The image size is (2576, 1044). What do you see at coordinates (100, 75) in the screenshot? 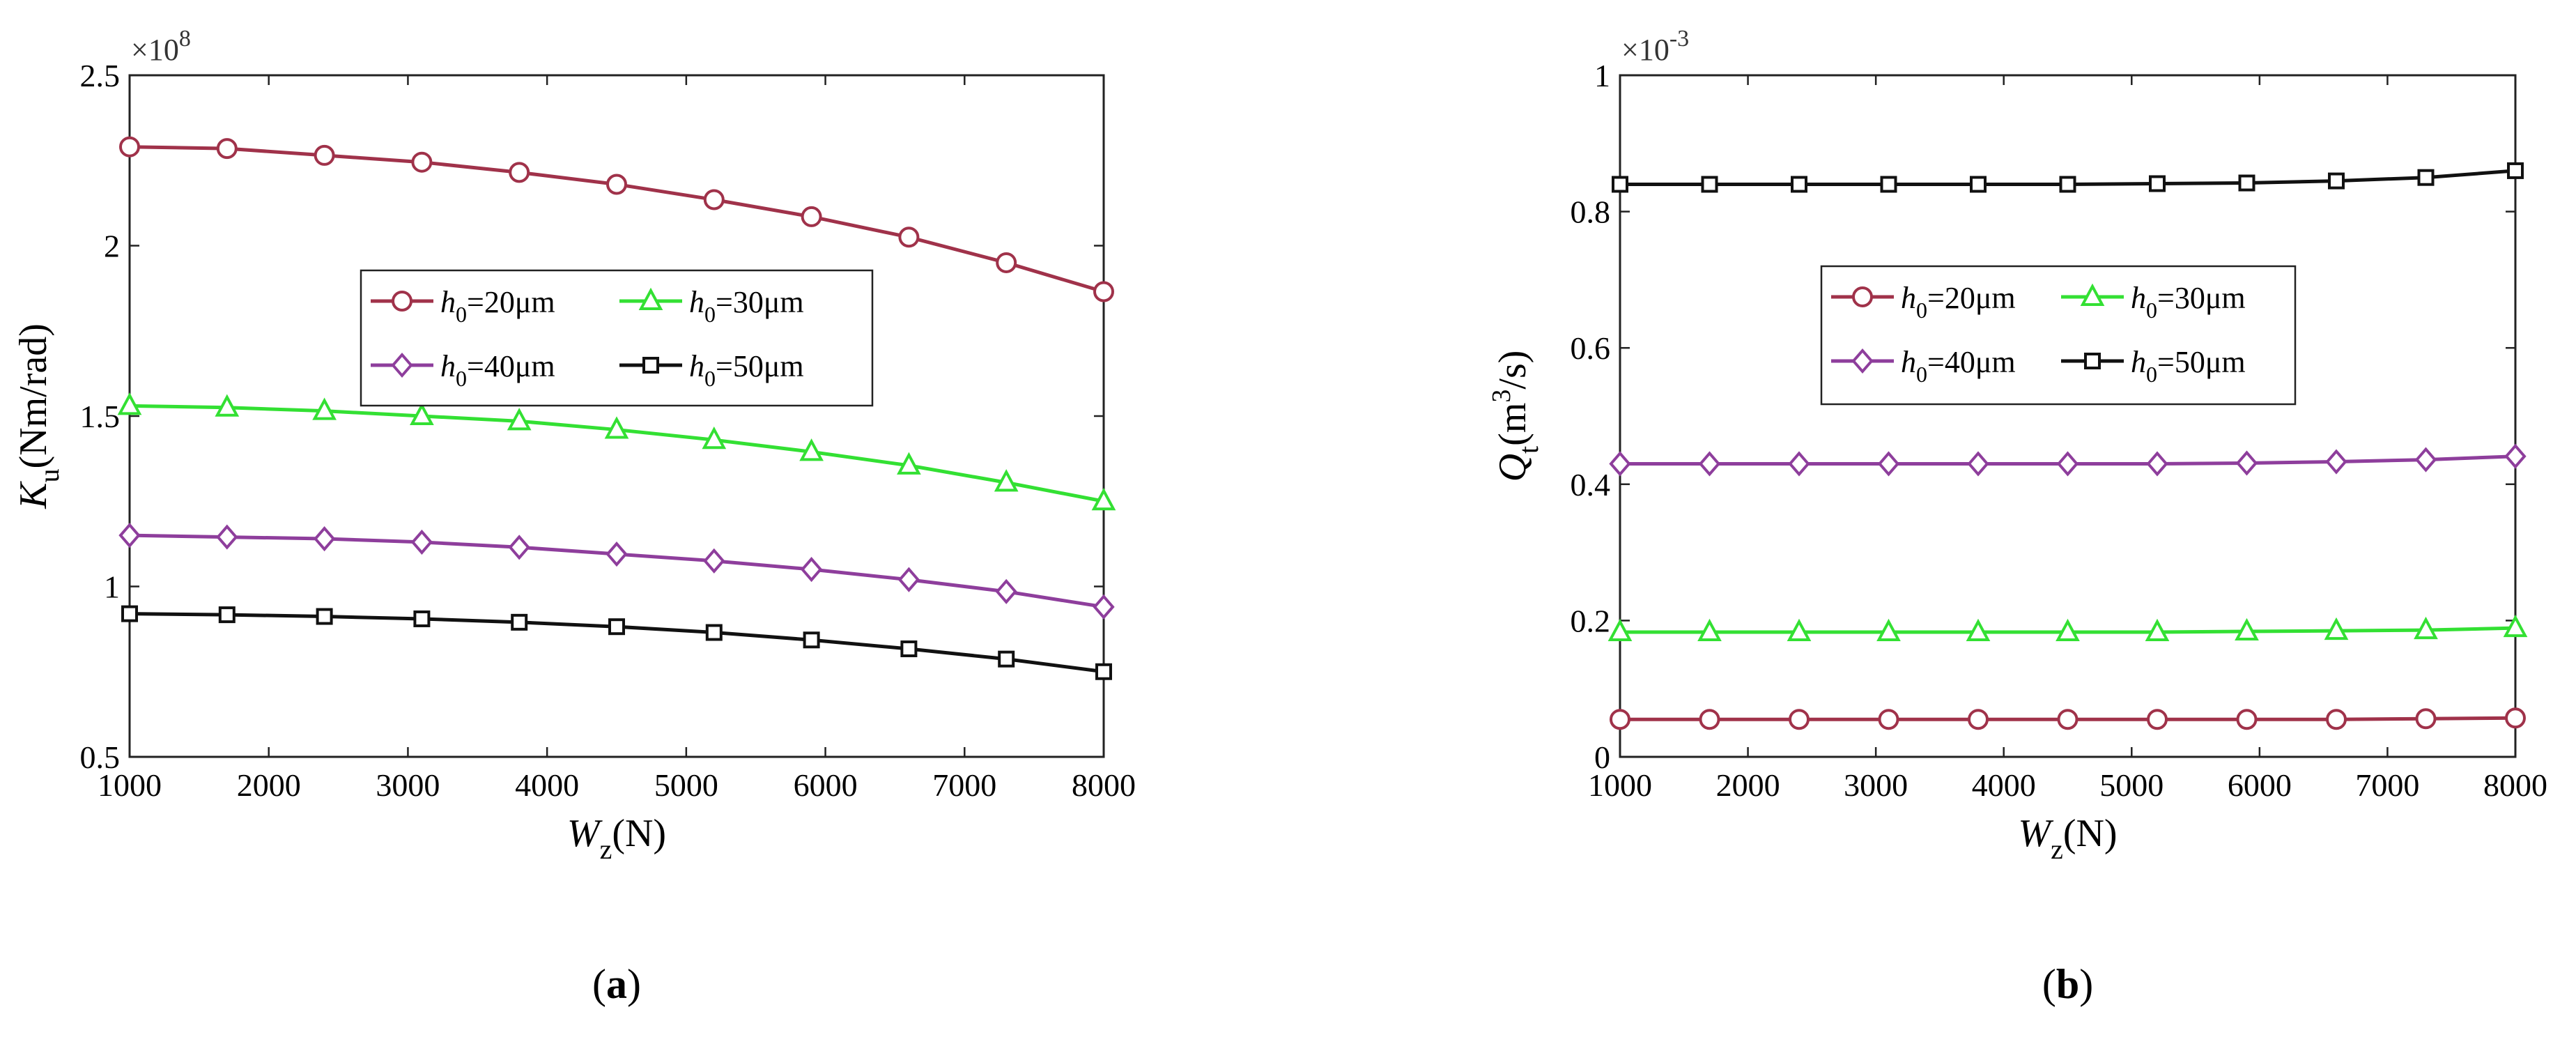
I see `y-tick-label: 2.5` at bounding box center [100, 75].